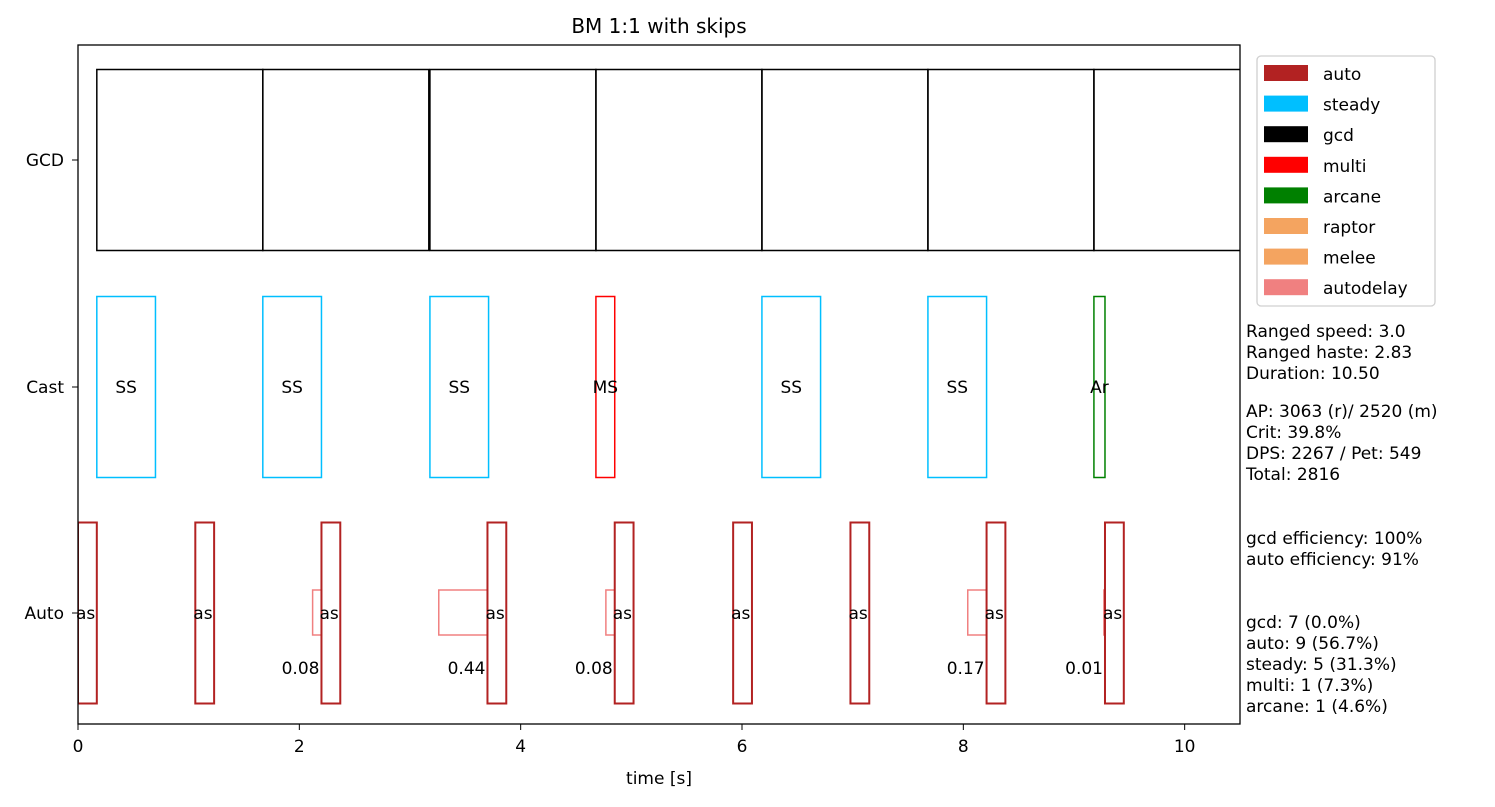  What do you see at coordinates (1286, 287) in the screenshot?
I see `legend-swatch-autodelay` at bounding box center [1286, 287].